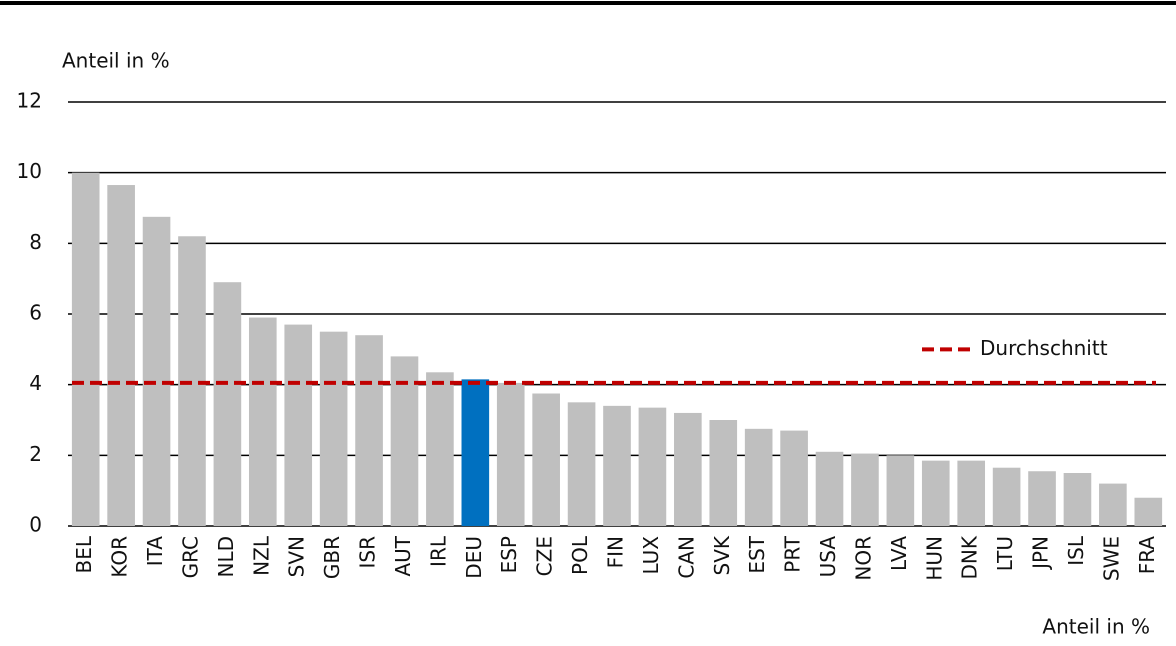 This screenshot has width=1176, height=646. I want to click on x-tick-label: GRC, so click(190, 557).